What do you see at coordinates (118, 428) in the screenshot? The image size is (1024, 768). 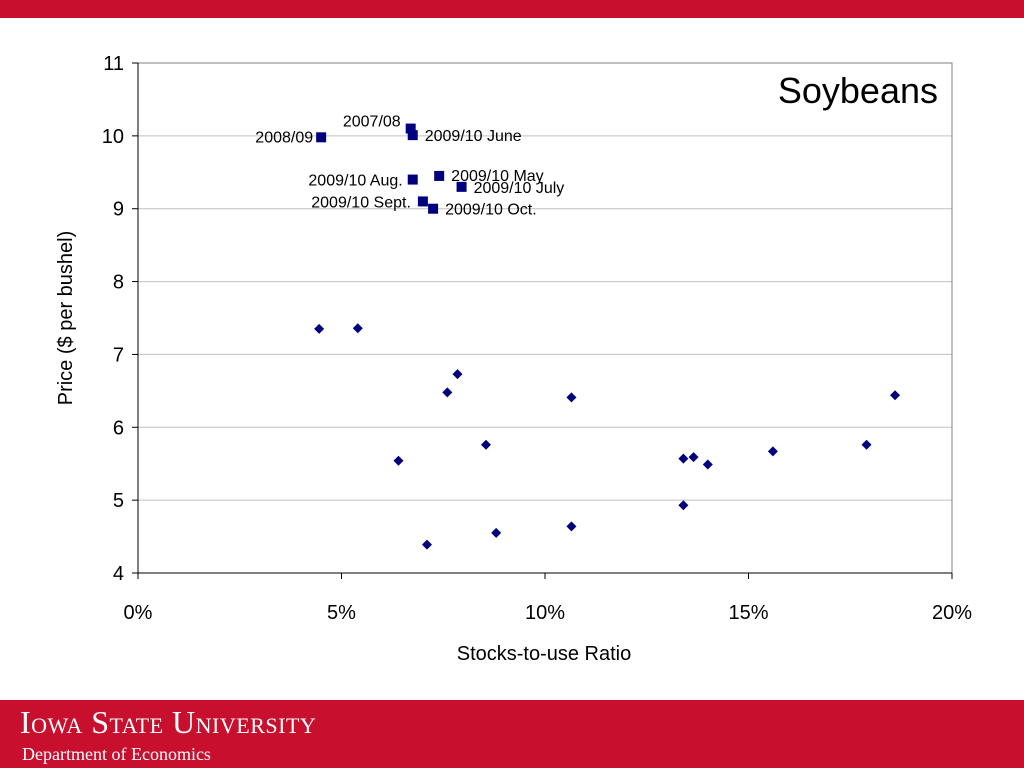 I see `y-tick-label: 6` at bounding box center [118, 428].